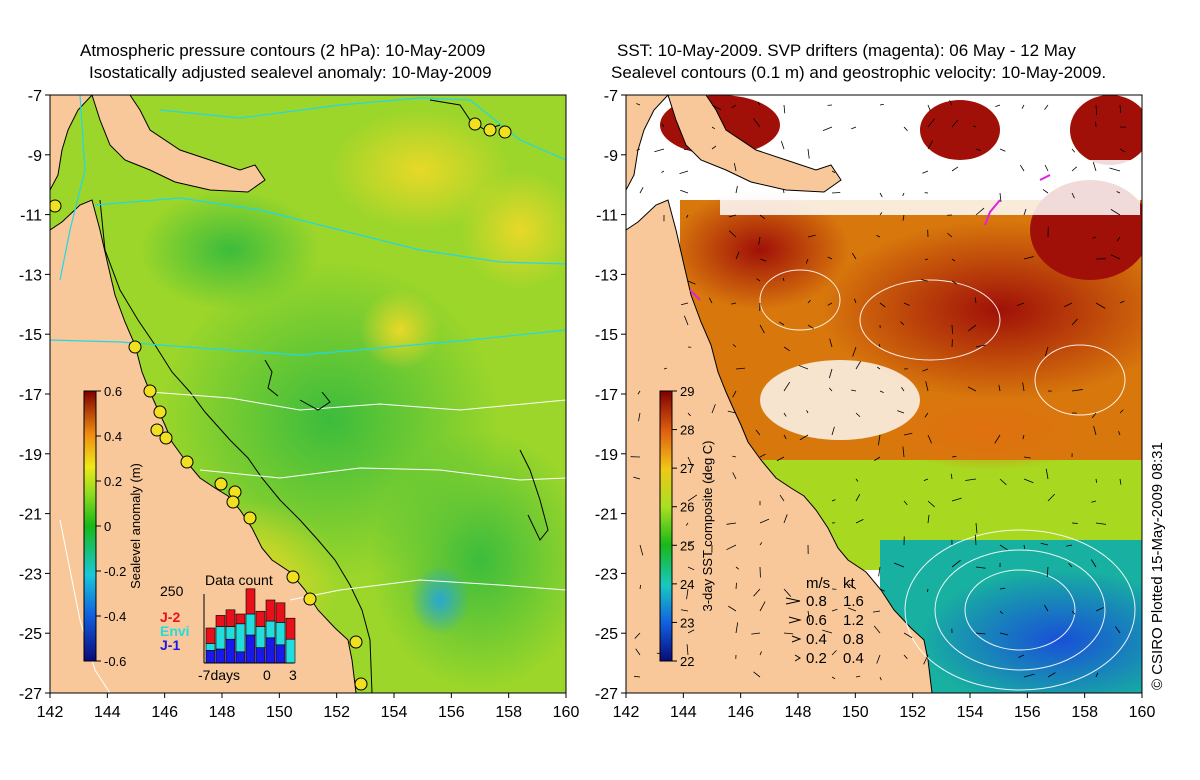 The image size is (1200, 780). I want to click on velocity-legend-arrow, so click(795, 620).